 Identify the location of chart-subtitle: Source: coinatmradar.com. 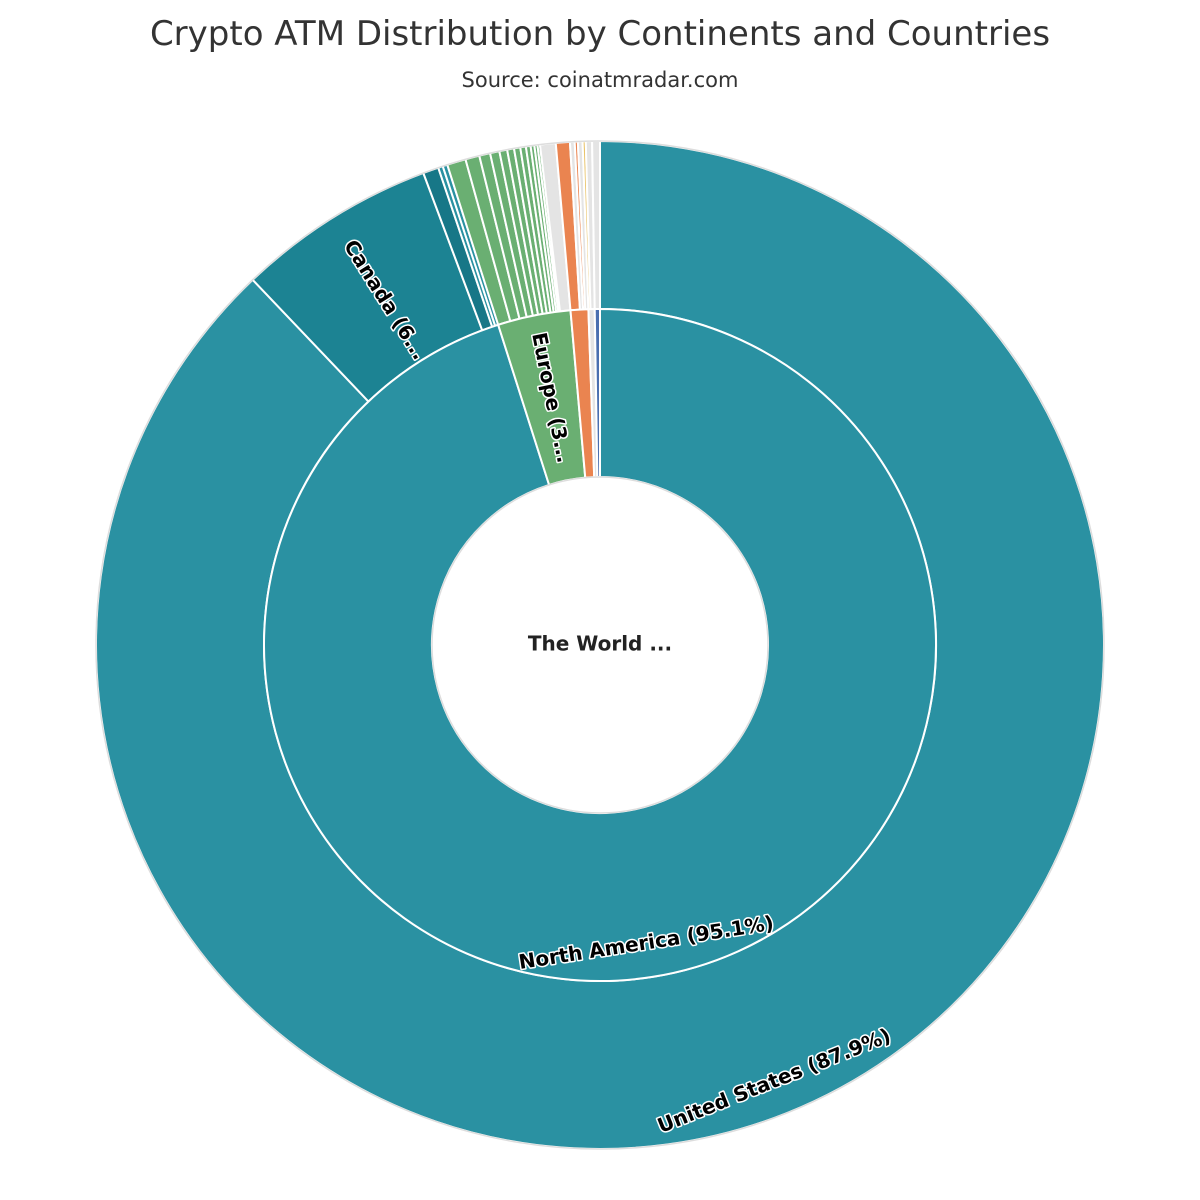
(600, 80).